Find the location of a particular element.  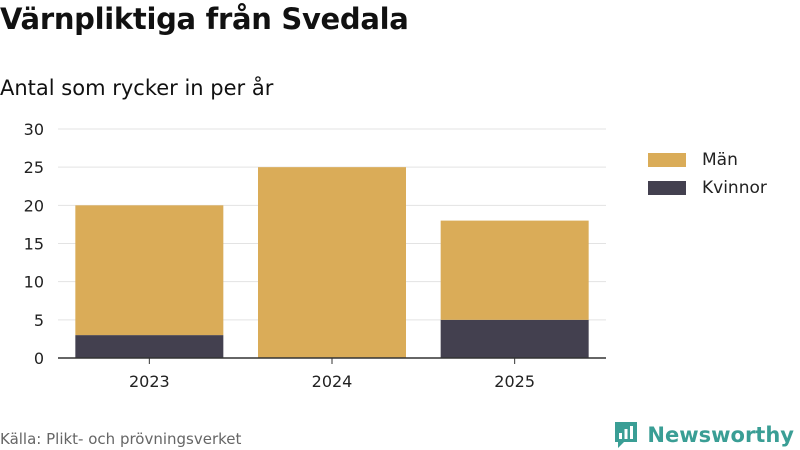

bar-chart-logo-icon is located at coordinates (626, 435).